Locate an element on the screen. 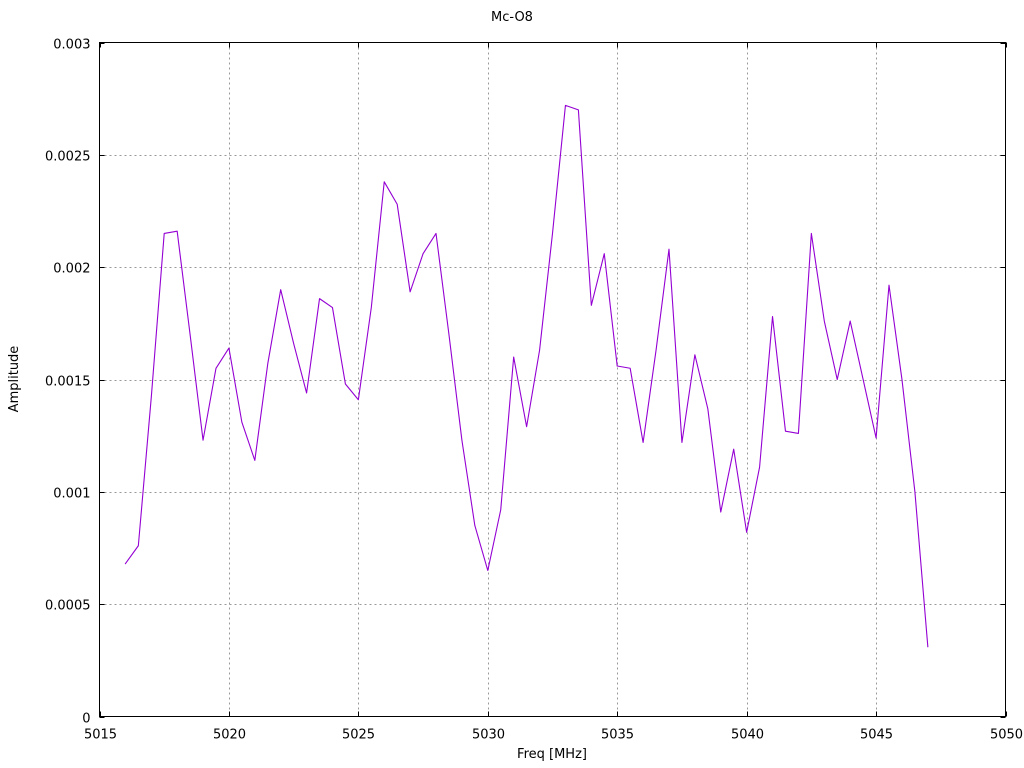 The width and height of the screenshot is (1024, 768). x-tick-label: 5050 is located at coordinates (1006, 735).